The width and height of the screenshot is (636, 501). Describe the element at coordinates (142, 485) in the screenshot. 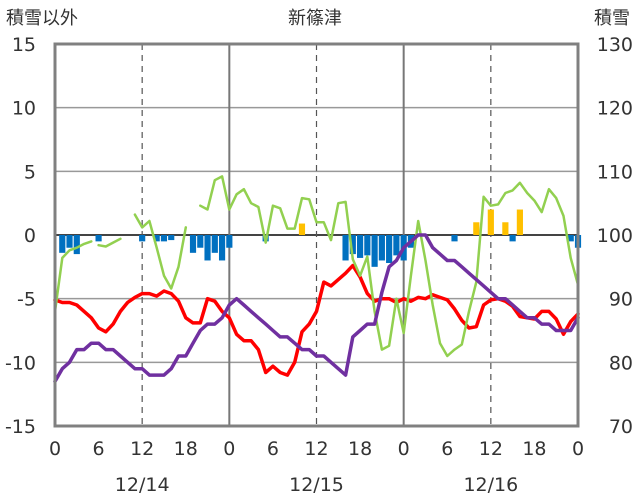

I see `date-label: 12/14` at that location.